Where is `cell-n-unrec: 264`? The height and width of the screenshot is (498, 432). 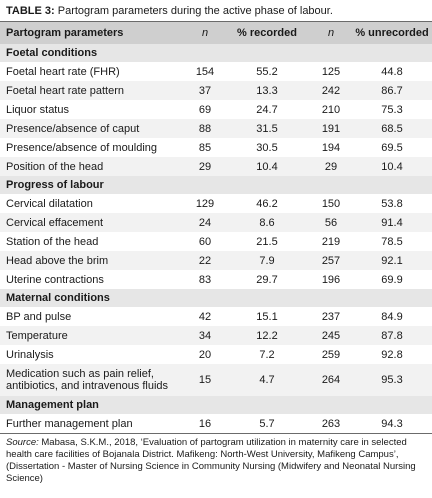
cell-n-unrec: 264 is located at coordinates (331, 380).